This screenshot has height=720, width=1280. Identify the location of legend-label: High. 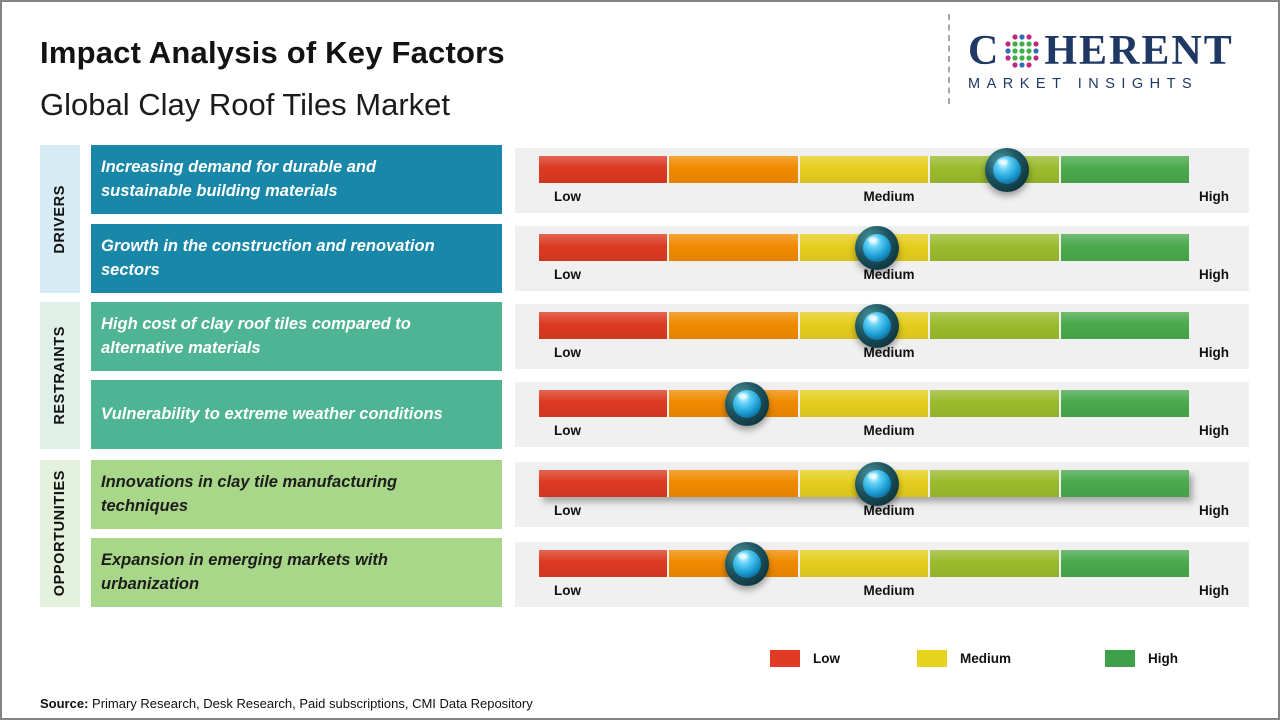
(1163, 658).